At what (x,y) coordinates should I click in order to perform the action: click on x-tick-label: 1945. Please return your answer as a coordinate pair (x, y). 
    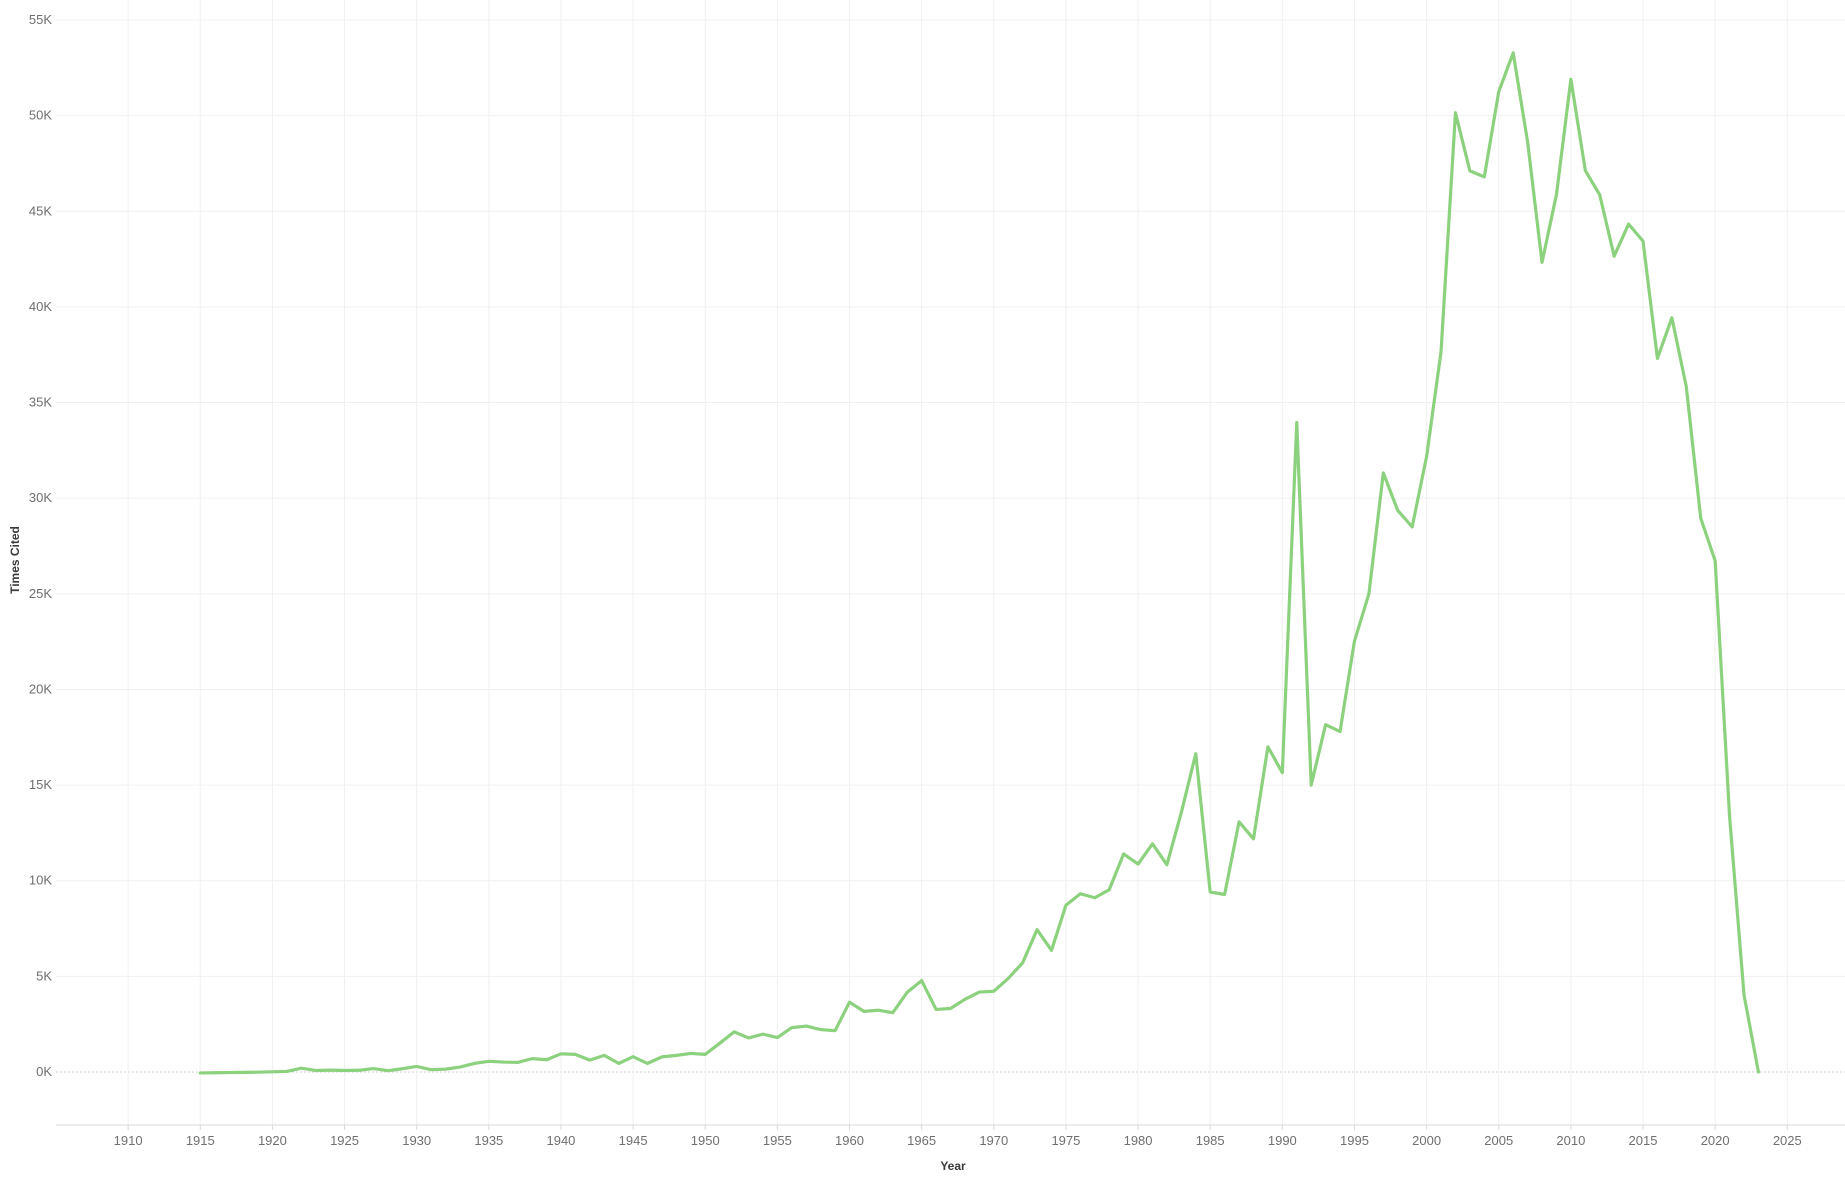
    Looking at the image, I should click on (633, 1140).